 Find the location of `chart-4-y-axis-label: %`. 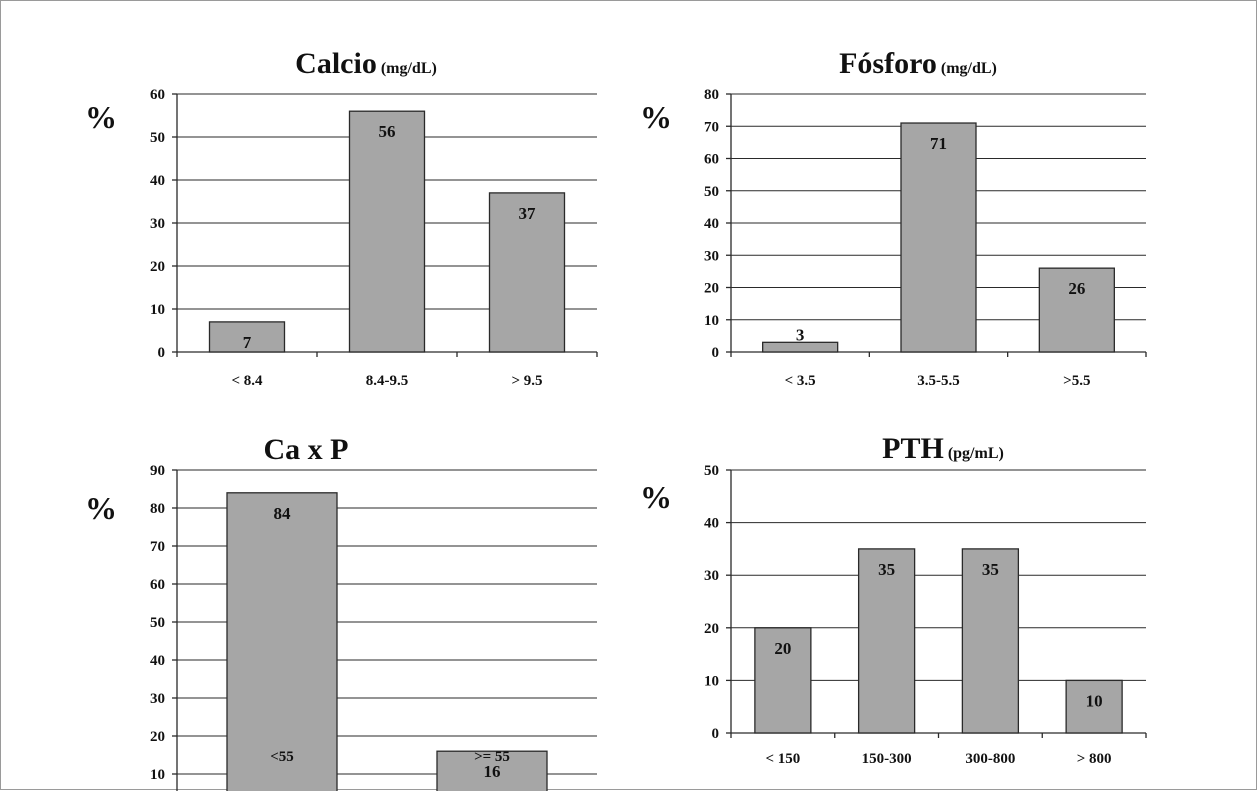

chart-4-y-axis-label: % is located at coordinates (656, 497).